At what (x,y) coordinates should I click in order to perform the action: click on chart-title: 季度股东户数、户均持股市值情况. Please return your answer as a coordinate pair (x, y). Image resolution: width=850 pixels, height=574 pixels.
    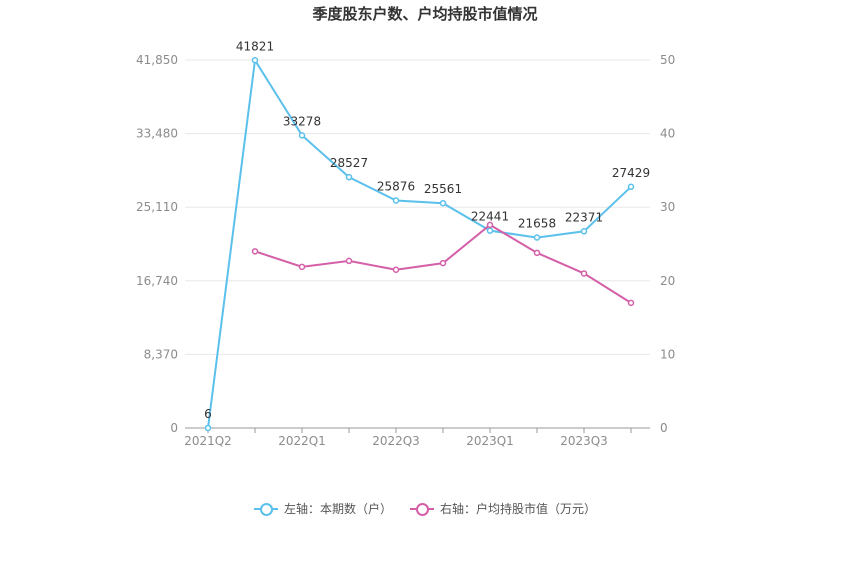
    Looking at the image, I should click on (424, 14).